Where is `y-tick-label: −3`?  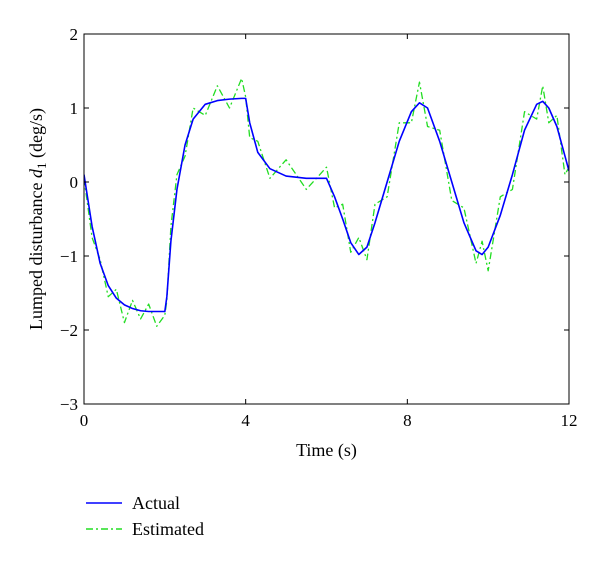
y-tick-label: −3 is located at coordinates (69, 404).